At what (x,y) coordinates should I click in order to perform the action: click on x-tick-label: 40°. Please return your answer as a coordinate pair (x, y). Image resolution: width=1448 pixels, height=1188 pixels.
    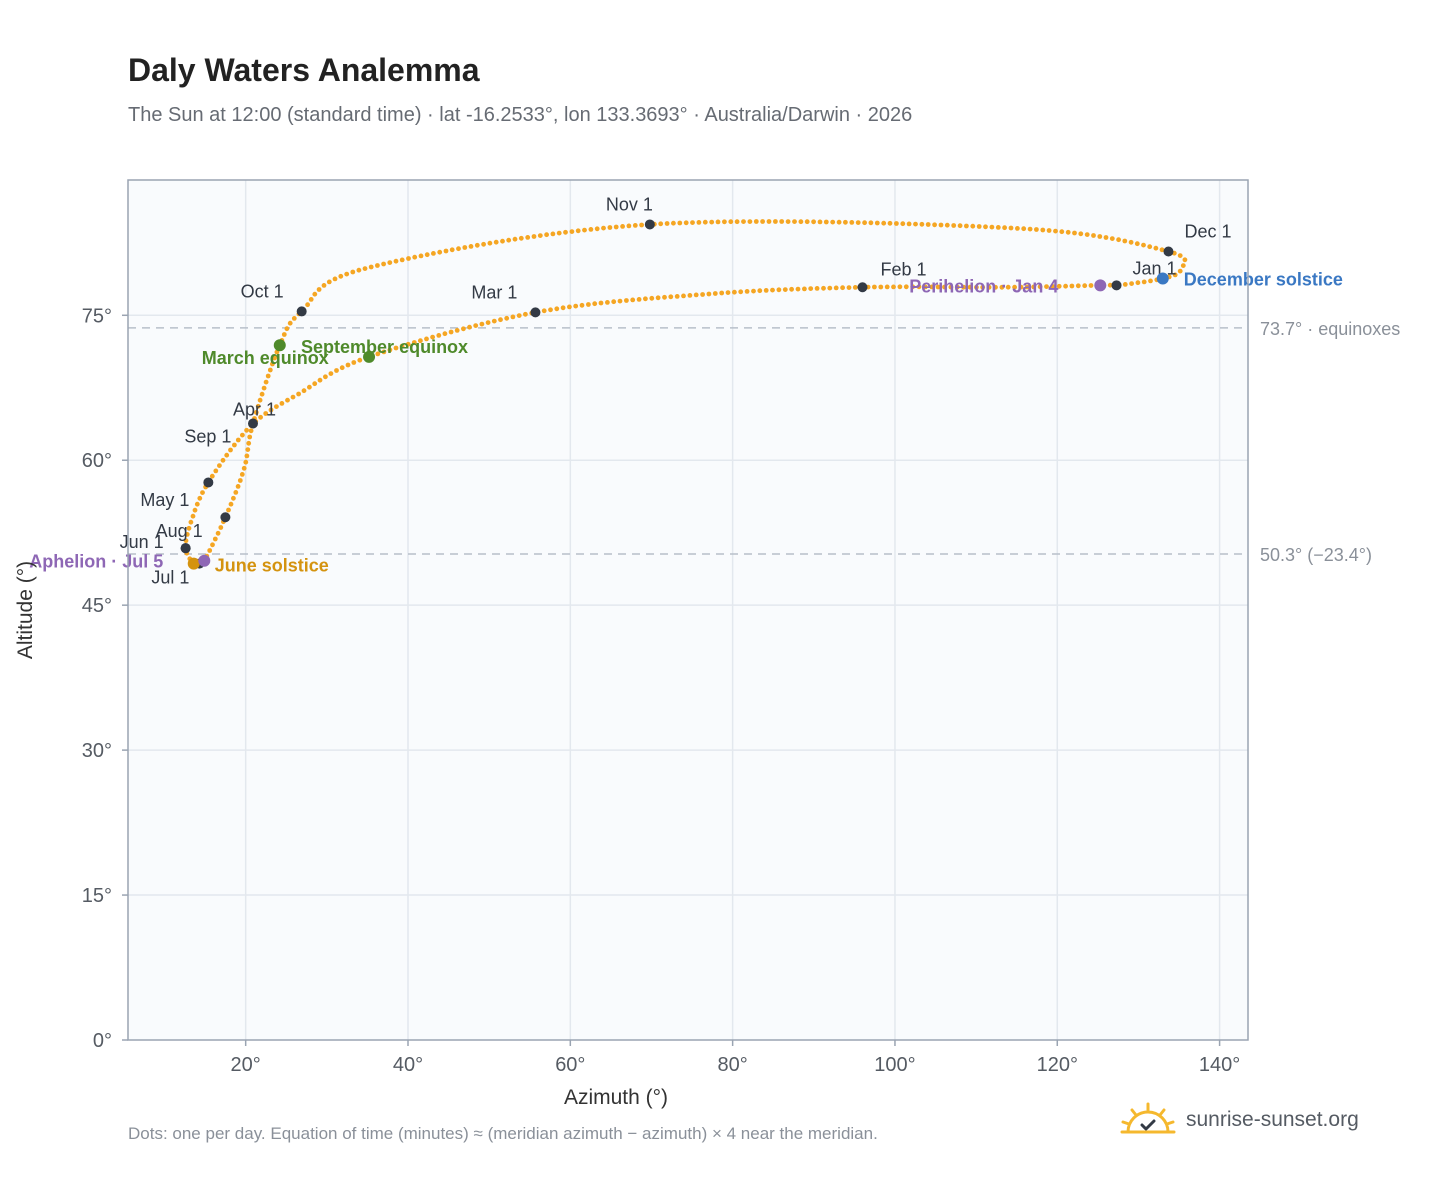
    Looking at the image, I should click on (408, 1065).